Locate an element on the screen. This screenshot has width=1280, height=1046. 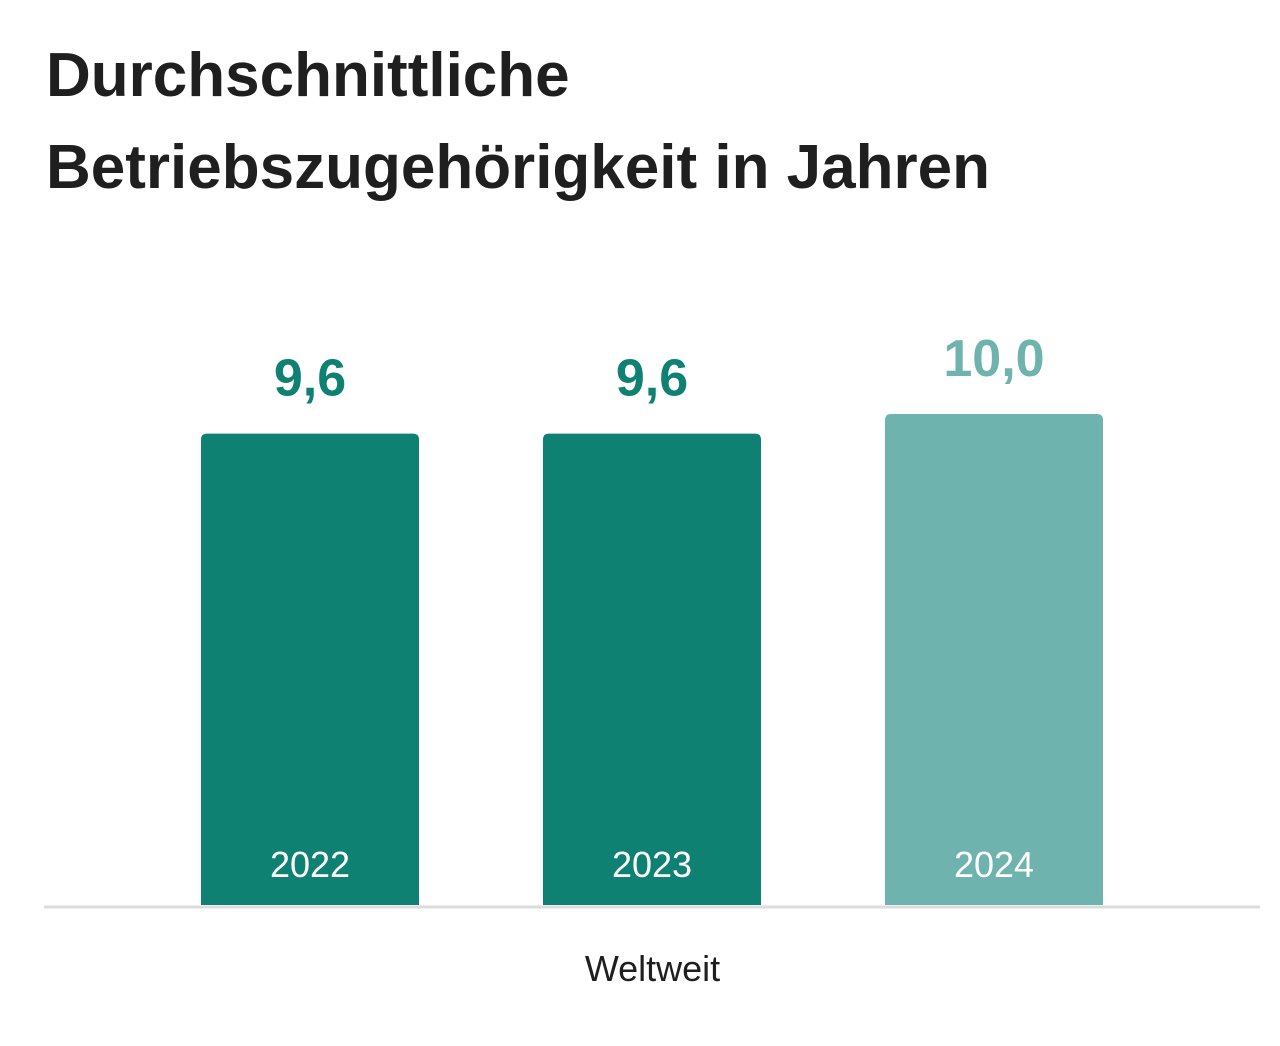
chart-title-line-1: Durchschnittliche is located at coordinates (308, 75).